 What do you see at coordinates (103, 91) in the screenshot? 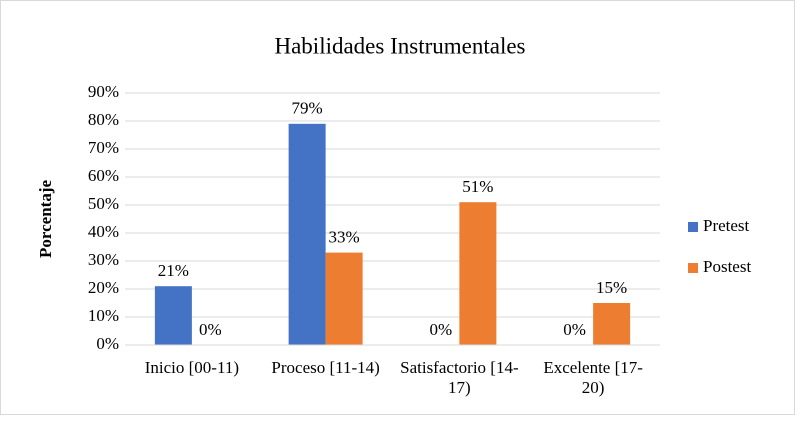
I see `y-tick-label: 90%` at bounding box center [103, 91].